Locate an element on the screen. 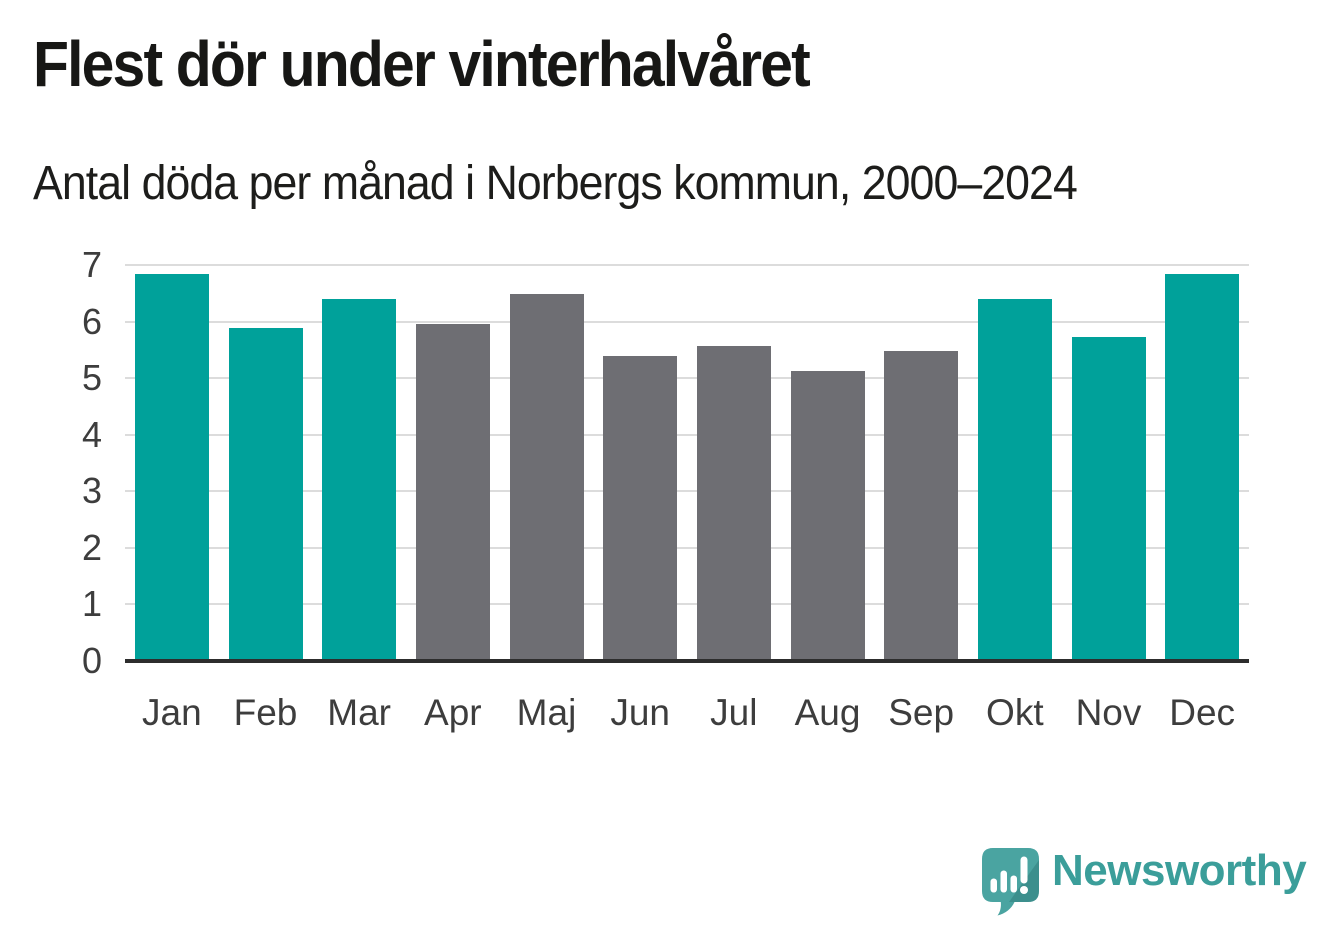 This screenshot has width=1322, height=939. newsworthy-logo-icon is located at coordinates (1010, 882).